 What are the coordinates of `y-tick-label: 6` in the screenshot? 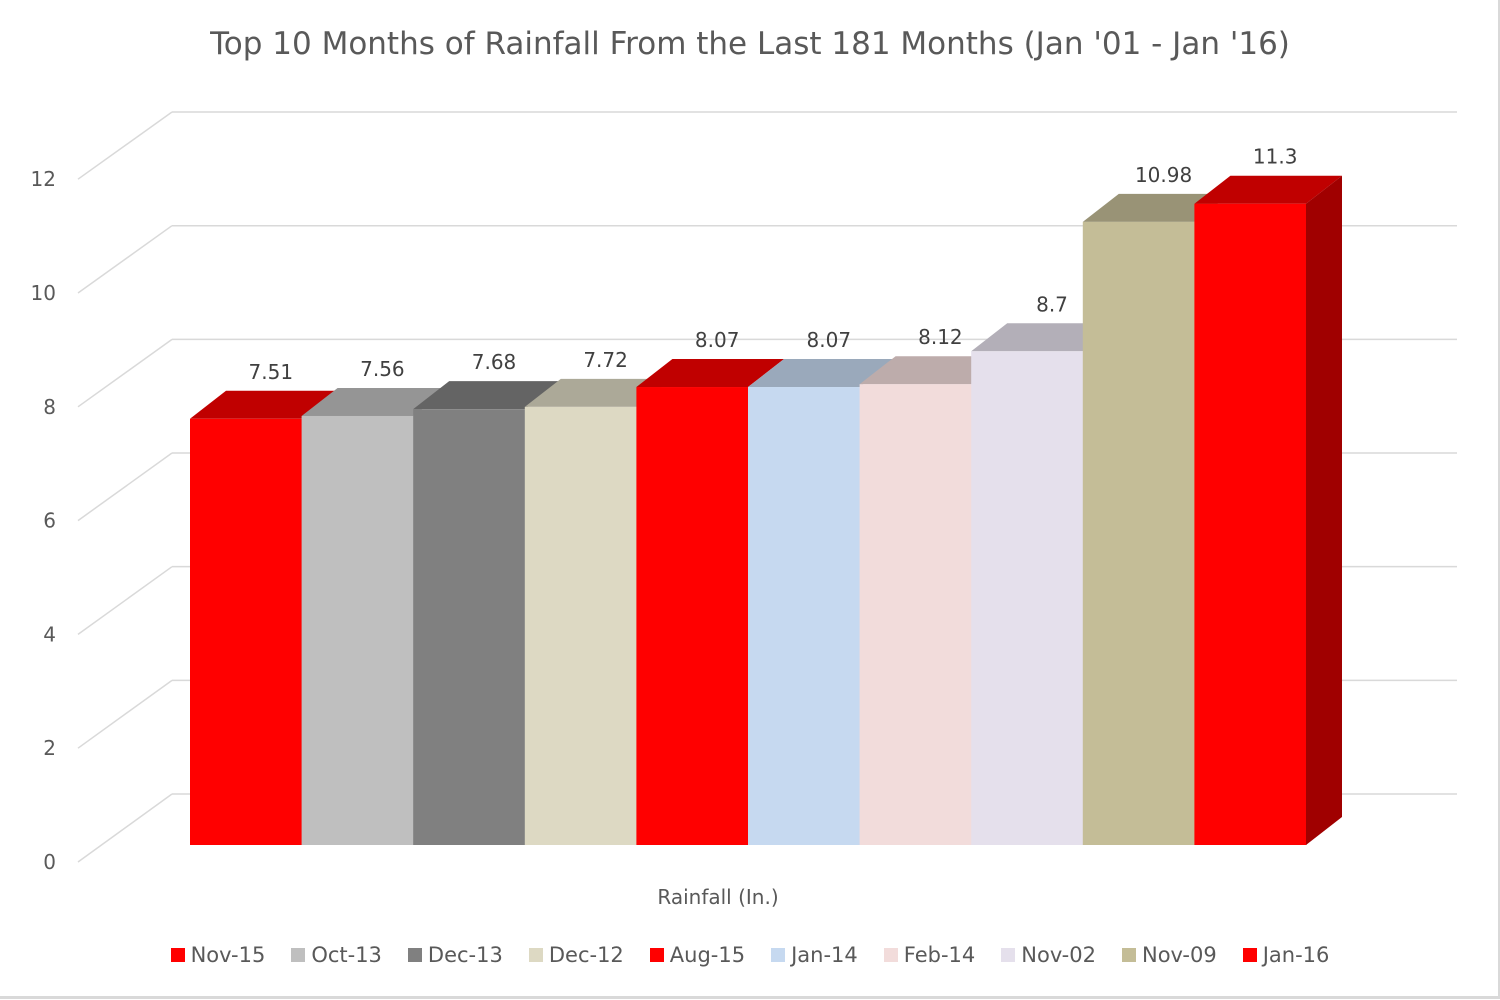 It's located at (49, 521).